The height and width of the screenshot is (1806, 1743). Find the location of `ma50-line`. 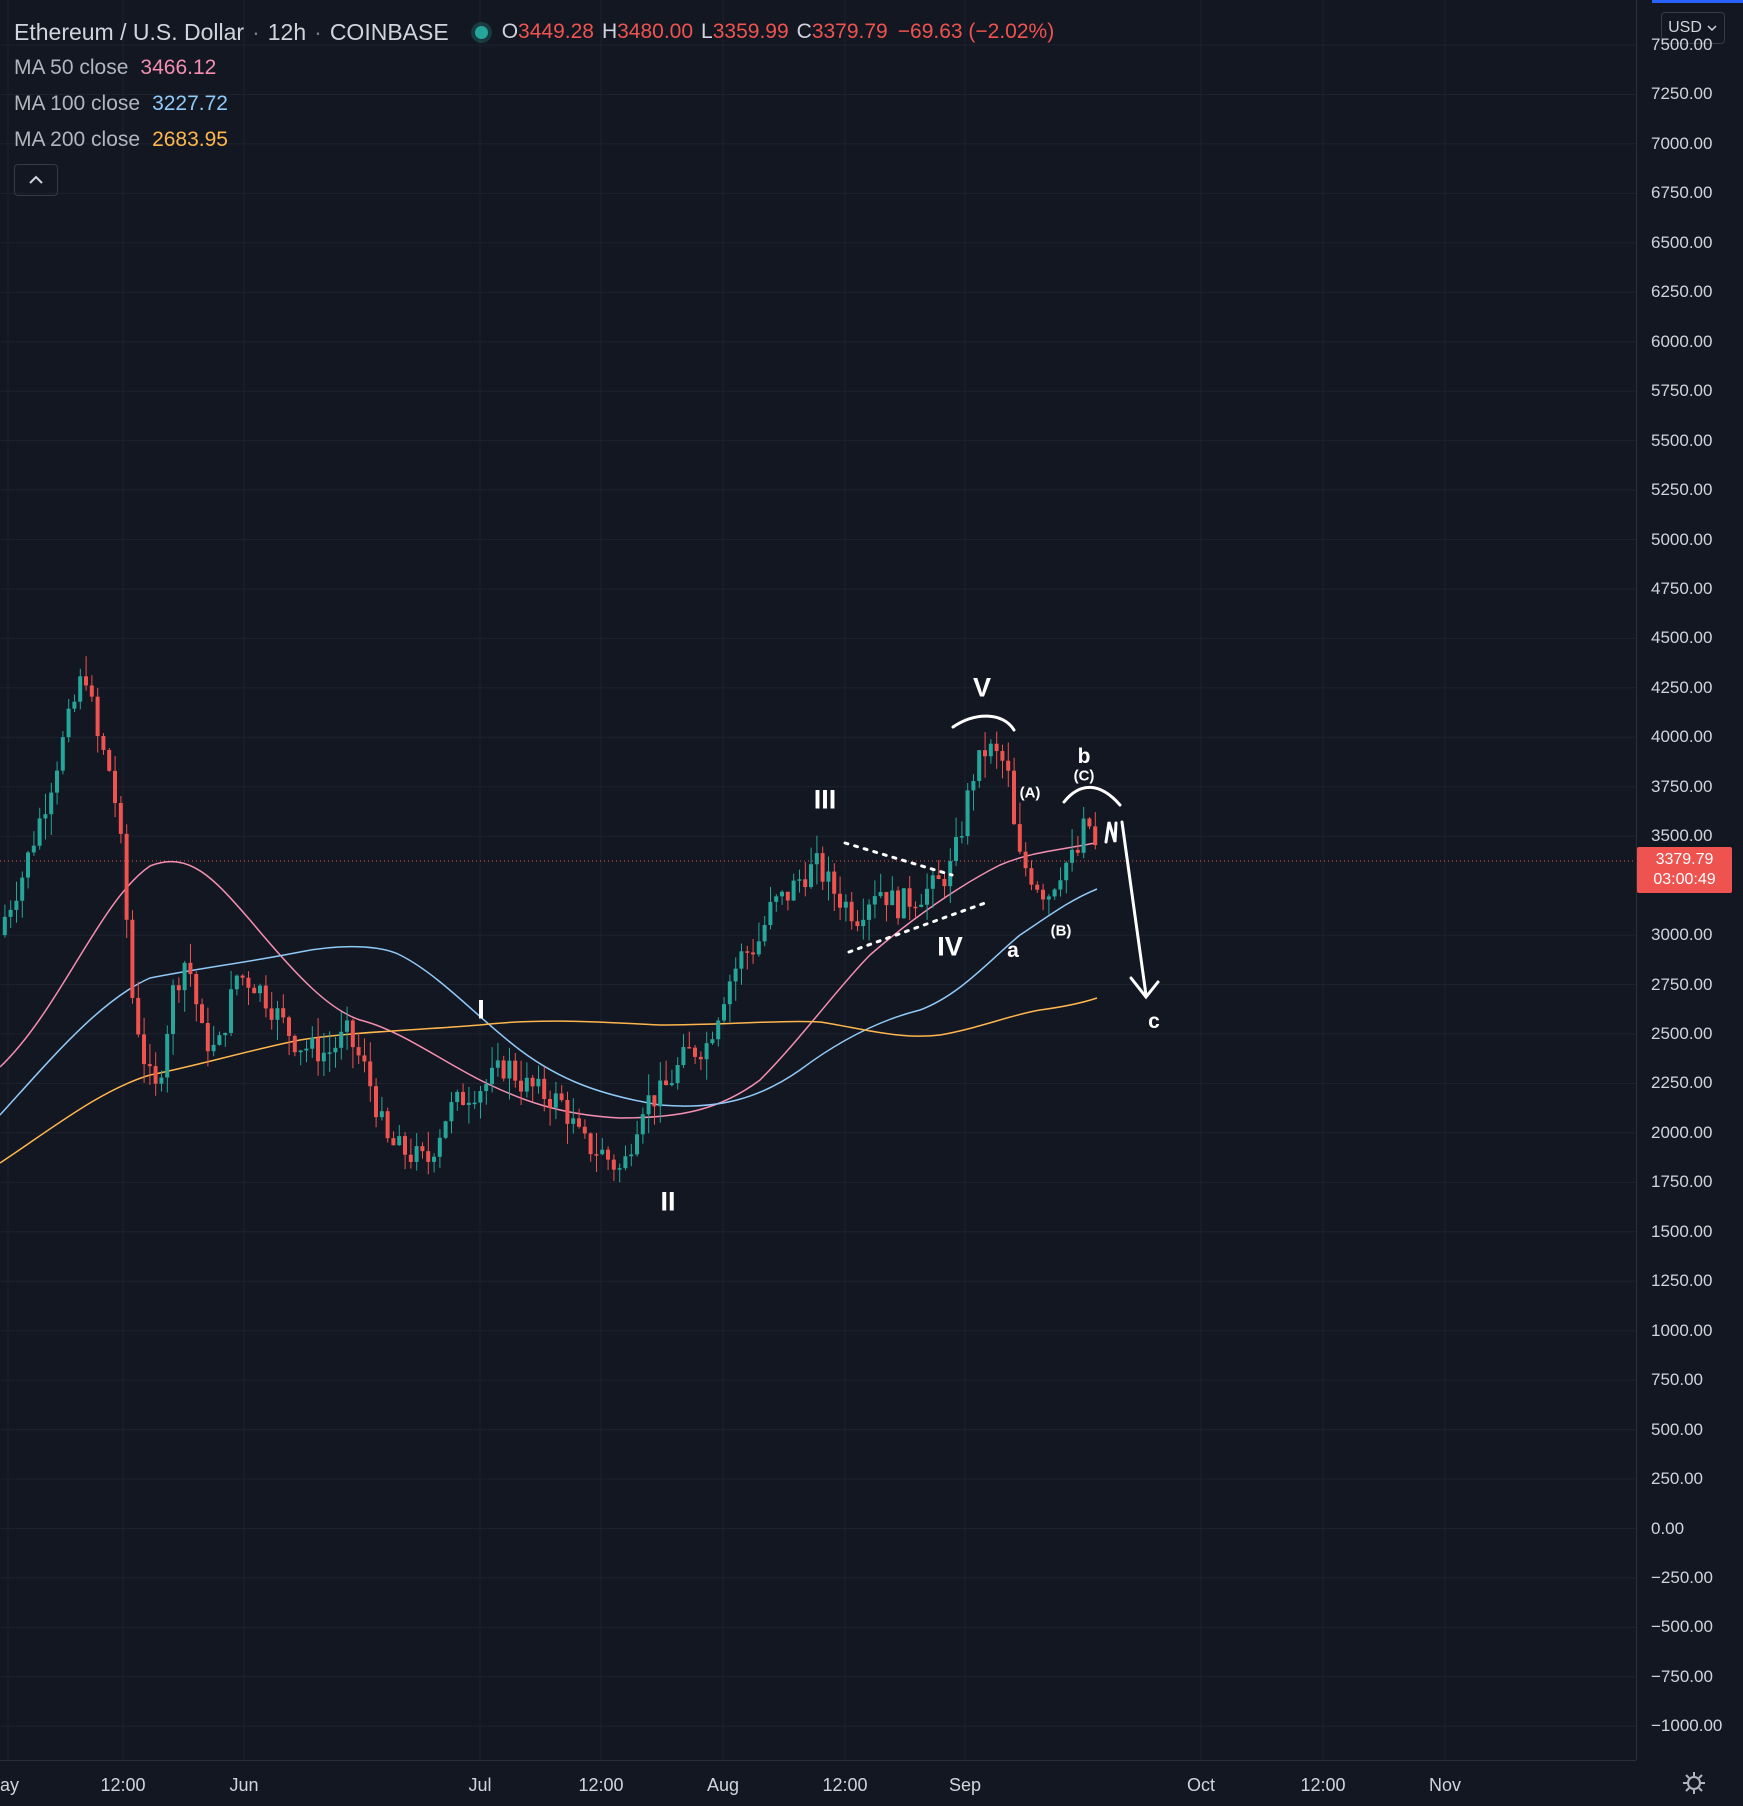

ma50-line is located at coordinates (548, 980).